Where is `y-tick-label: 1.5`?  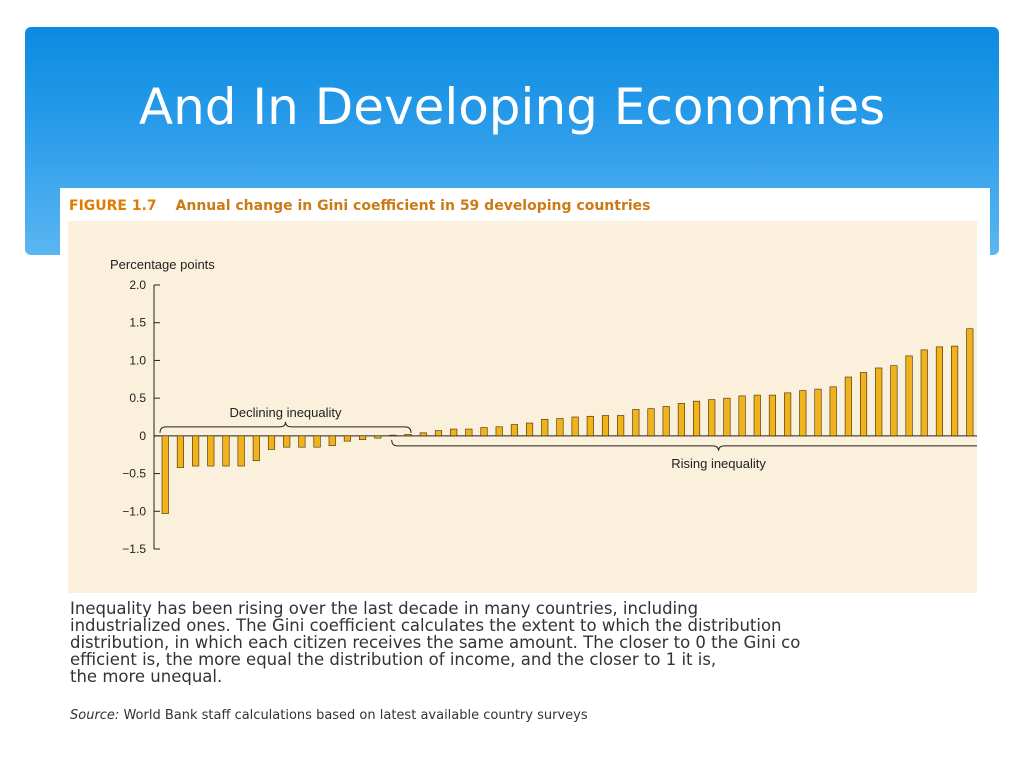 y-tick-label: 1.5 is located at coordinates (137, 323).